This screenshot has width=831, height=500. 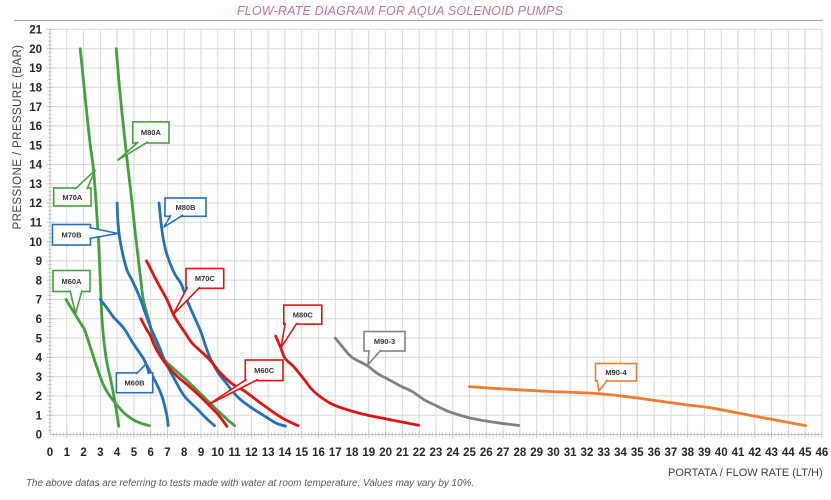 What do you see at coordinates (821, 453) in the screenshot?
I see `svg-text: 46` at bounding box center [821, 453].